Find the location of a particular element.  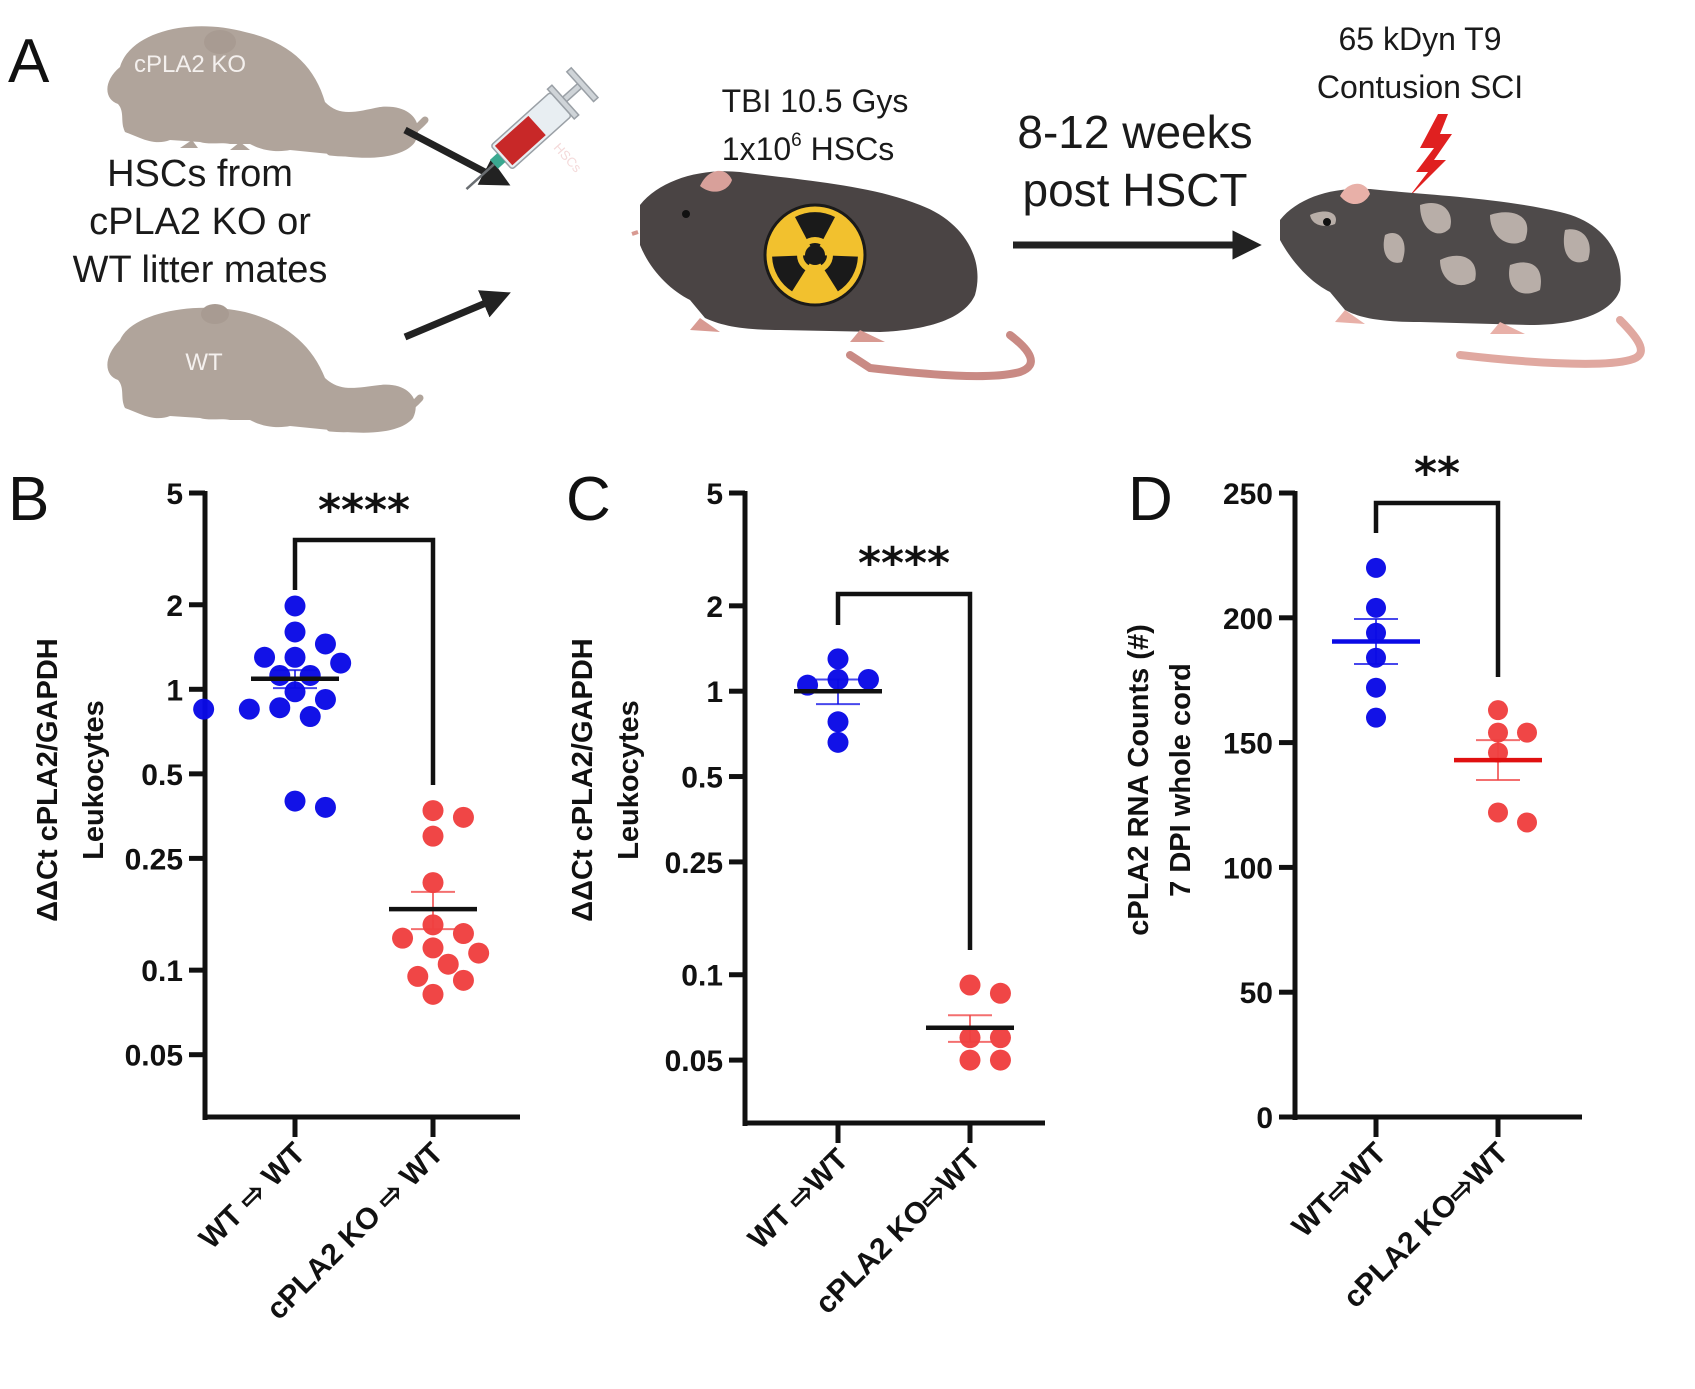

radiation-icon is located at coordinates (815, 255).